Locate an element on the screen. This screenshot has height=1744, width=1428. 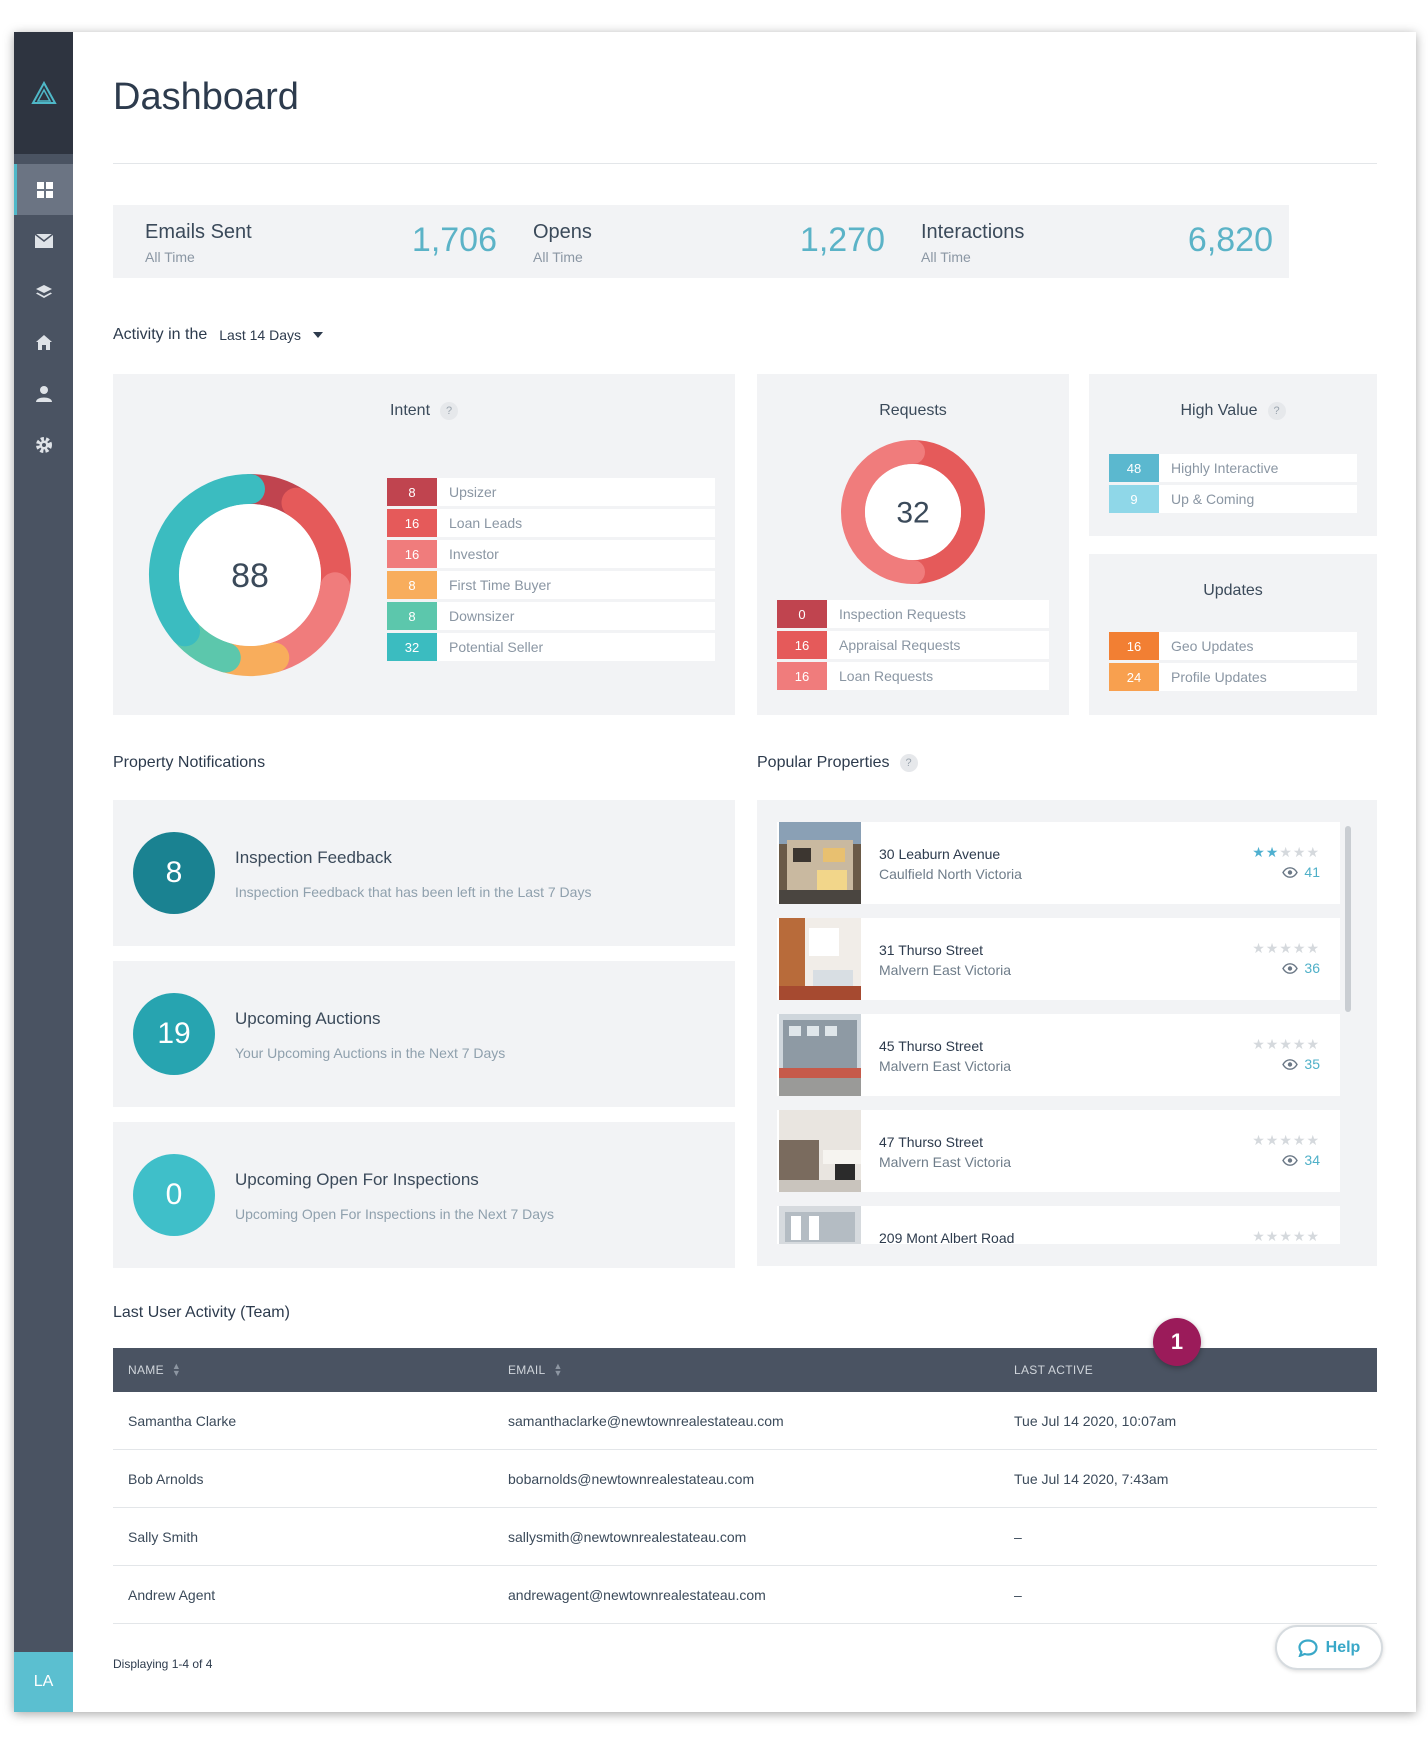
cell-name: Andrew Agent is located at coordinates (172, 1594).